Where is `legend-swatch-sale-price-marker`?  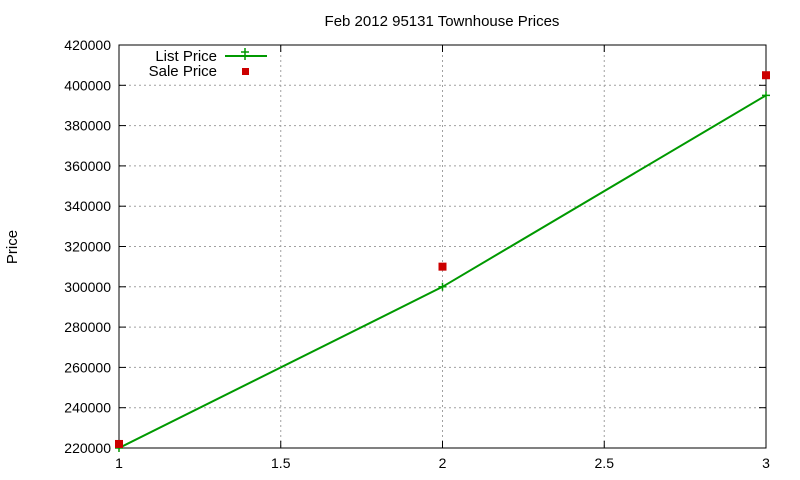
legend-swatch-sale-price-marker is located at coordinates (245, 71).